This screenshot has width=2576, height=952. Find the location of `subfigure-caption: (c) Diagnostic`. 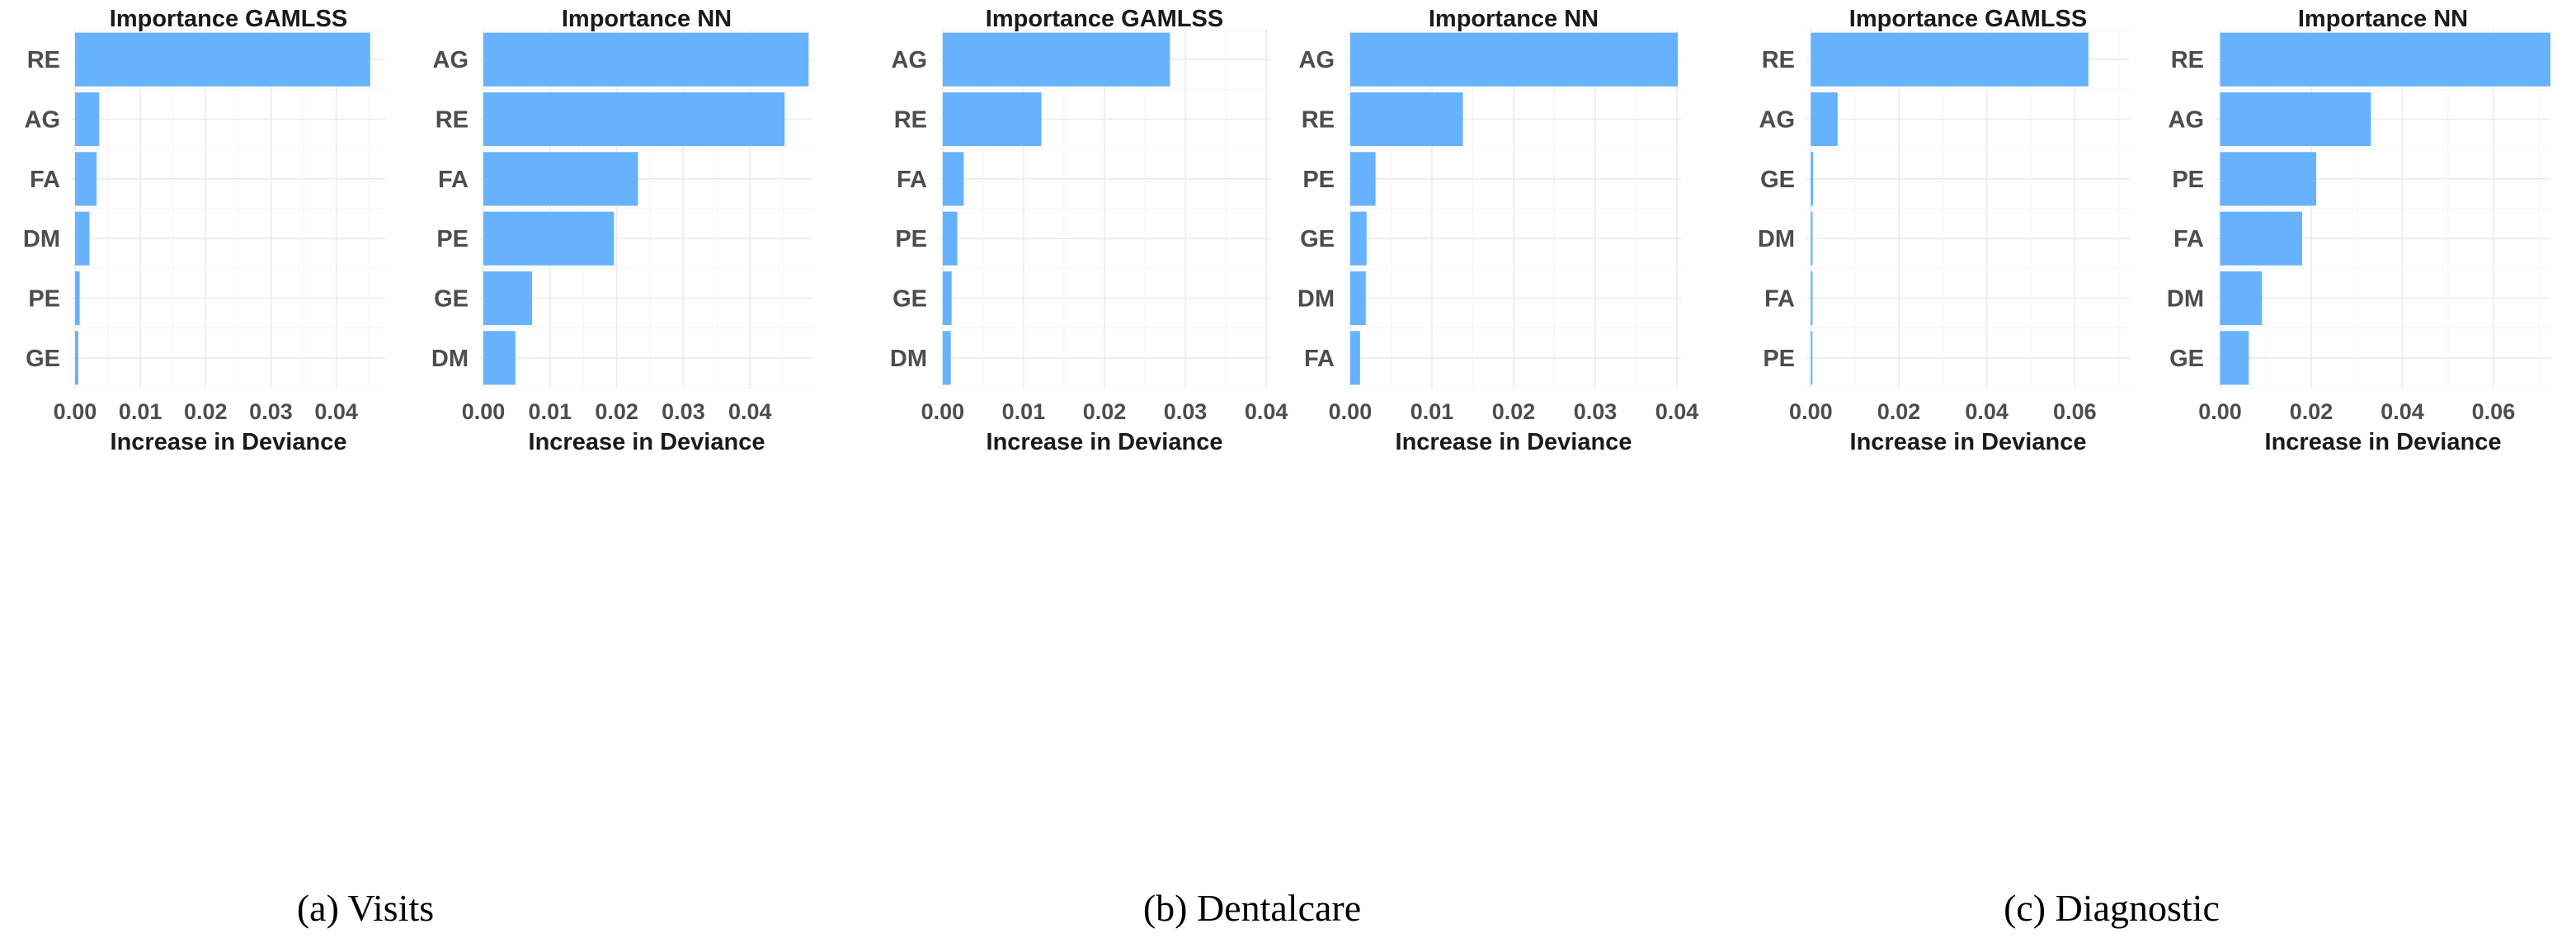

subfigure-caption: (c) Diagnostic is located at coordinates (2112, 908).